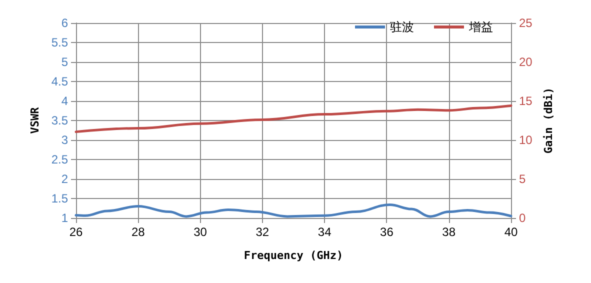 The width and height of the screenshot is (591, 283). What do you see at coordinates (526, 140) in the screenshot?
I see `y2-tick-label: 10` at bounding box center [526, 140].